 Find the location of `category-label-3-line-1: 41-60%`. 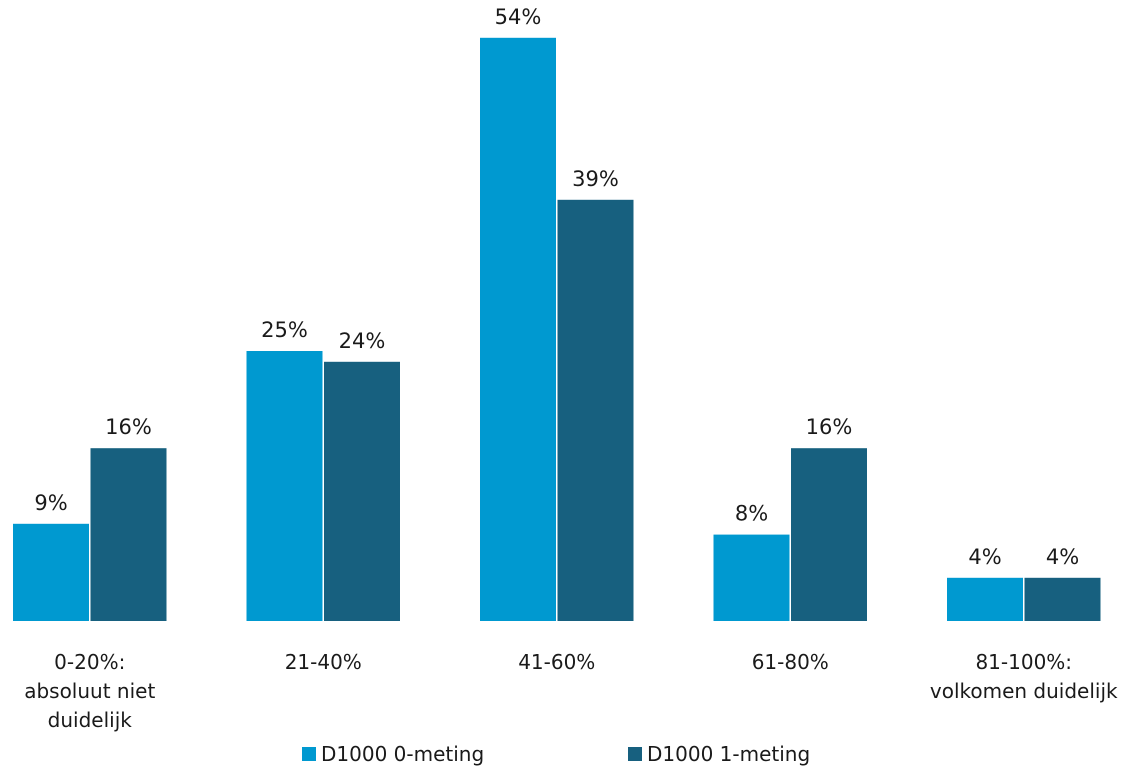

category-label-3-line-1: 41-60% is located at coordinates (556, 662).